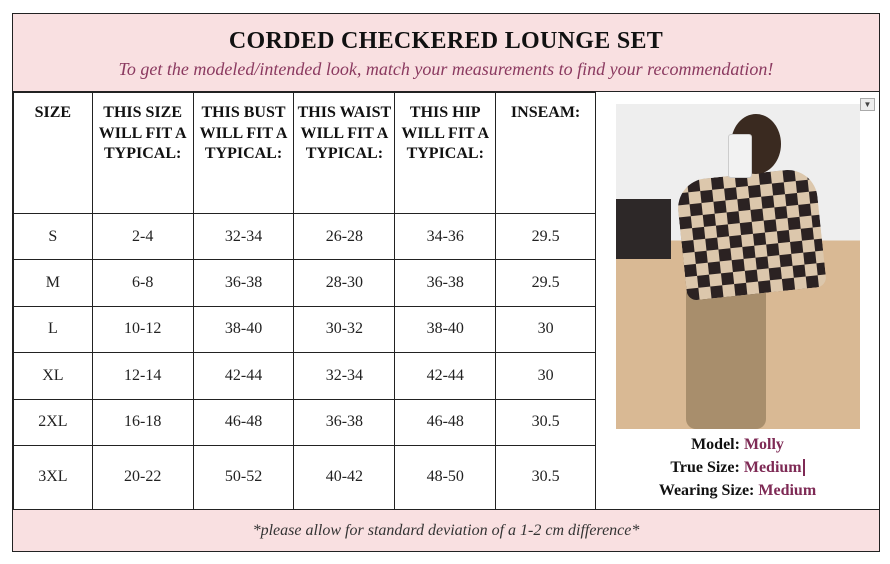 This screenshot has height=564, width=890. I want to click on table-row: 3XL 20-22 50-52 40-42 48-50 30.5, so click(304, 477).